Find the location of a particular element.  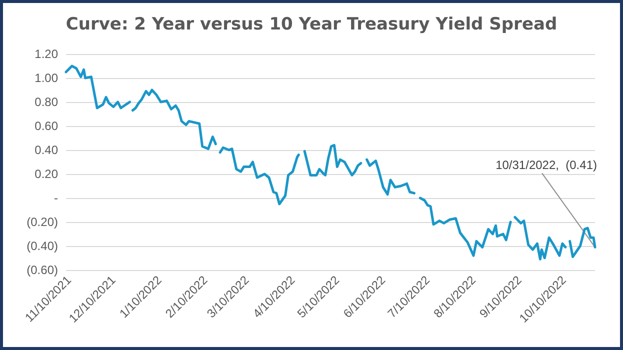

y-tick-label: 1.00 is located at coordinates (46, 78).